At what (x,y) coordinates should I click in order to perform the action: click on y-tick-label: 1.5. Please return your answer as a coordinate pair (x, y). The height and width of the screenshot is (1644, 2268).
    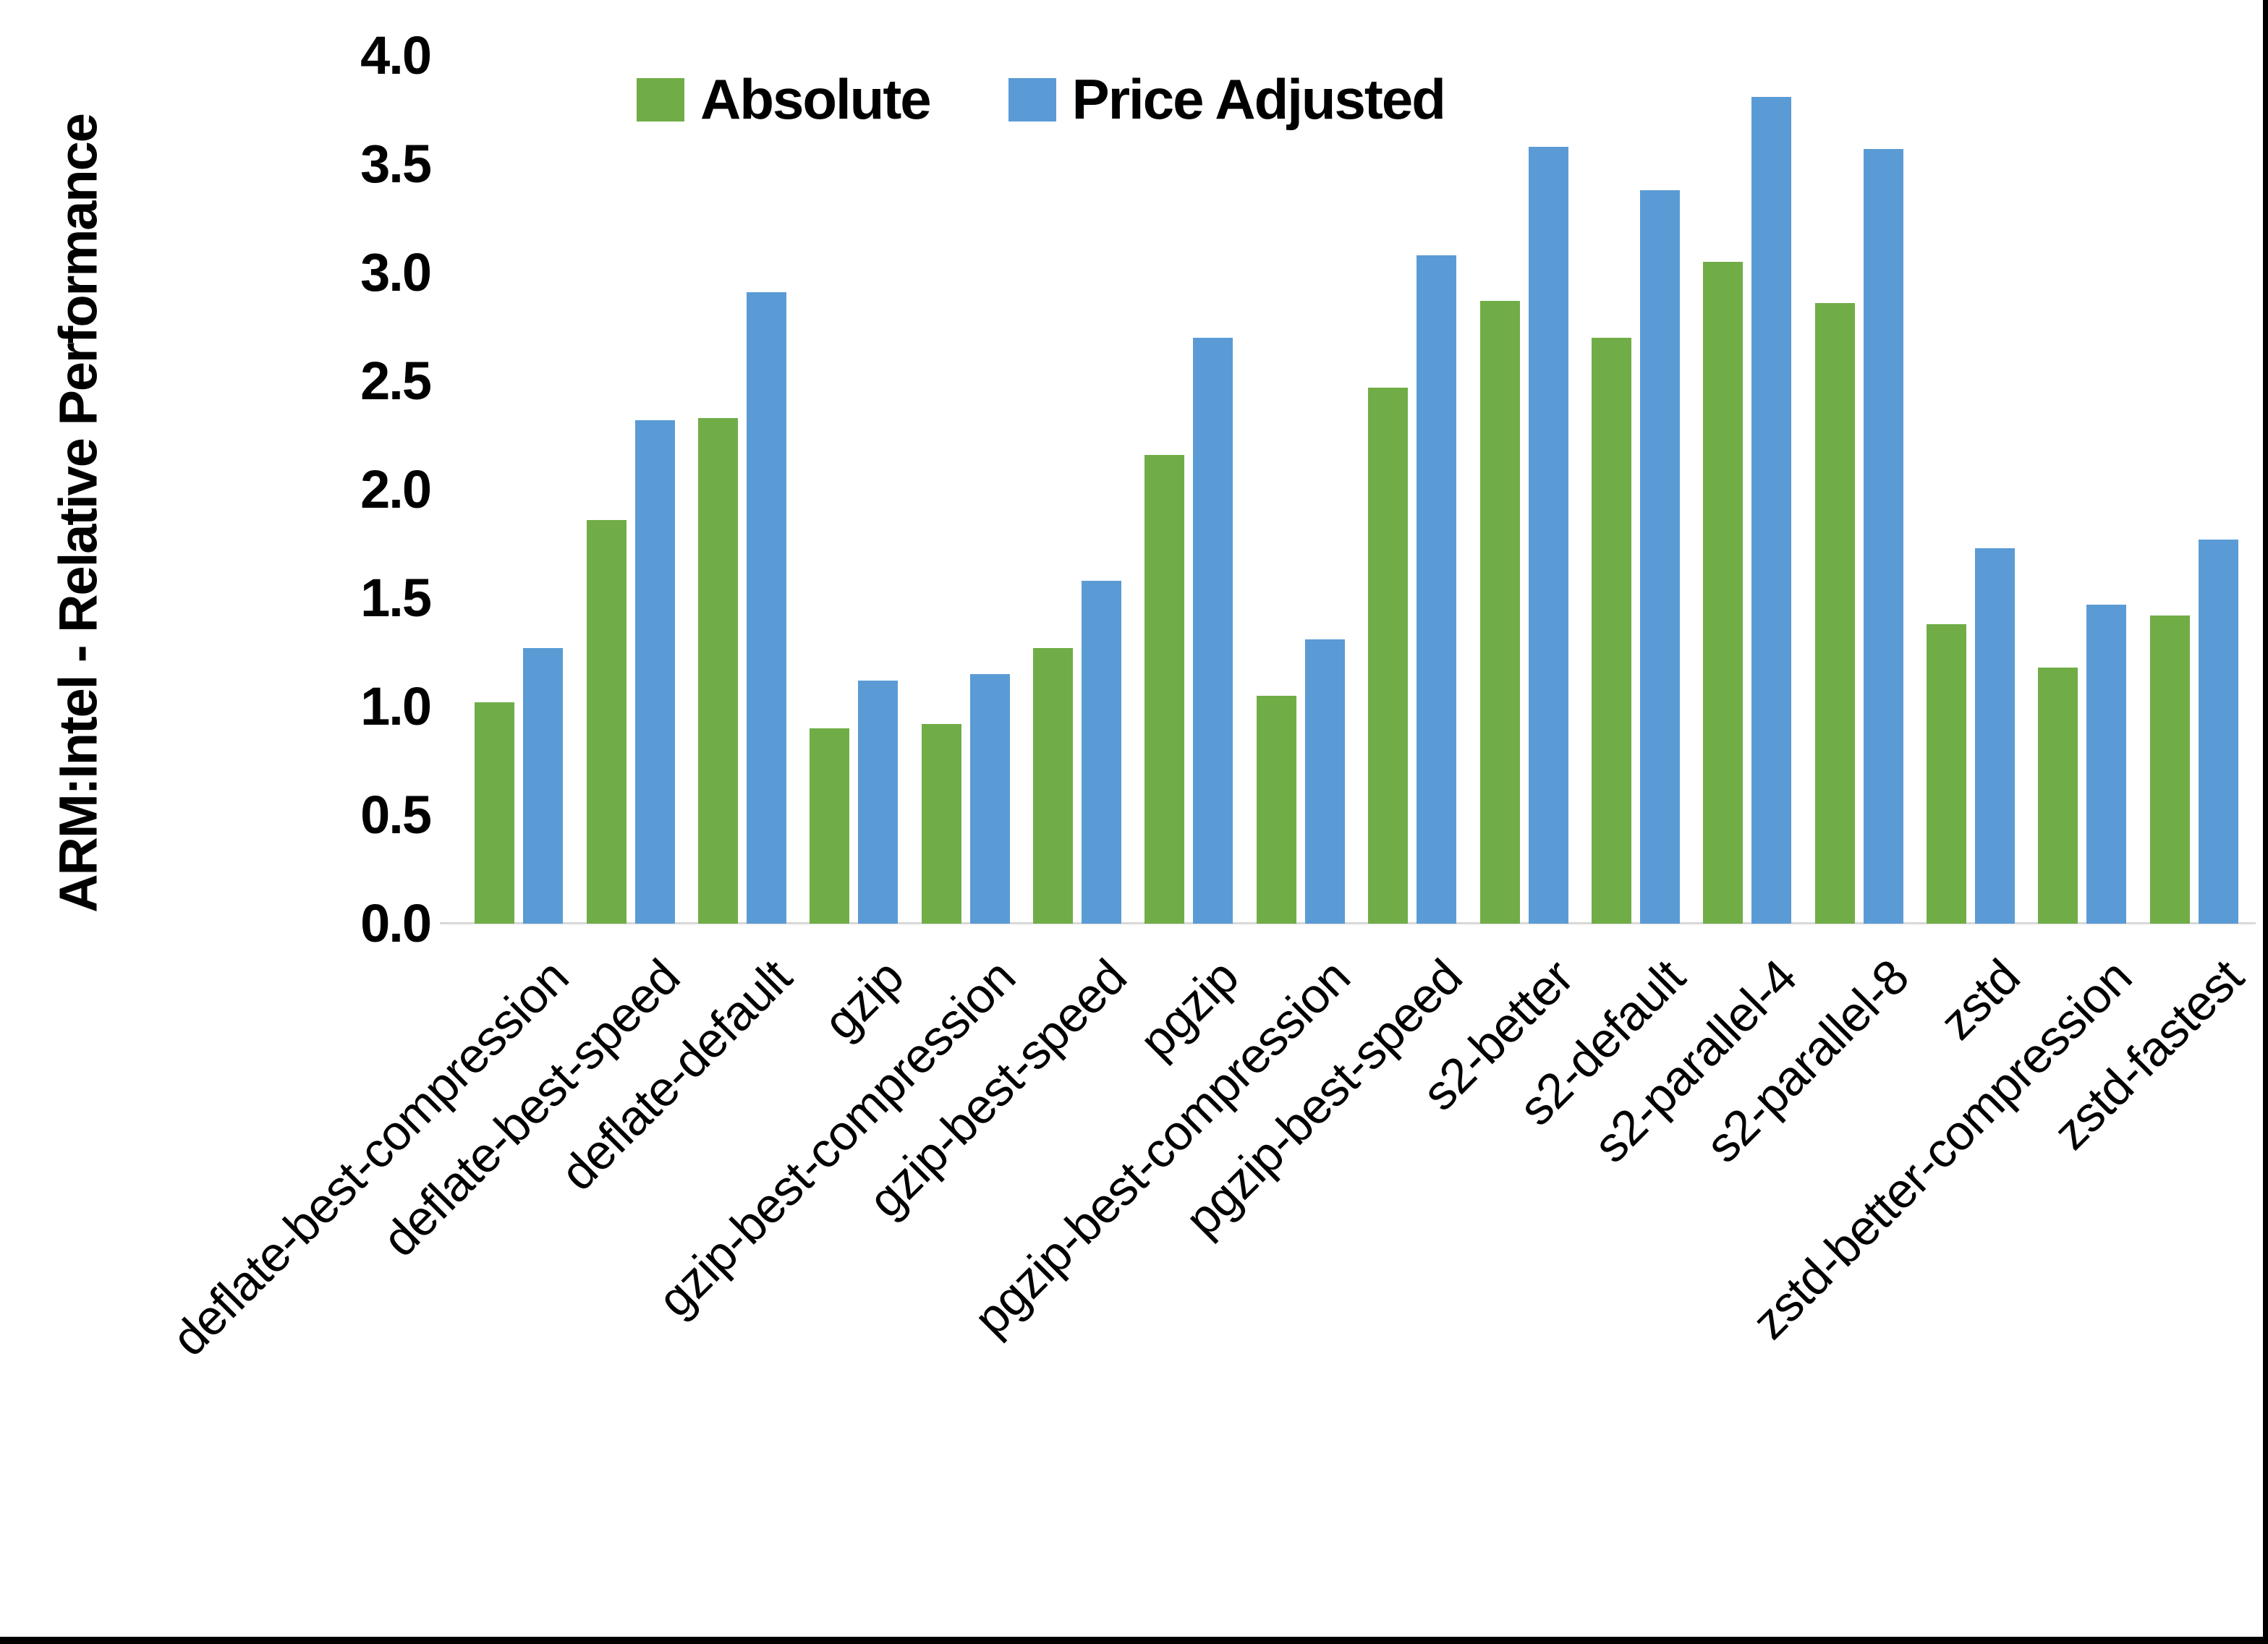
    Looking at the image, I should click on (396, 598).